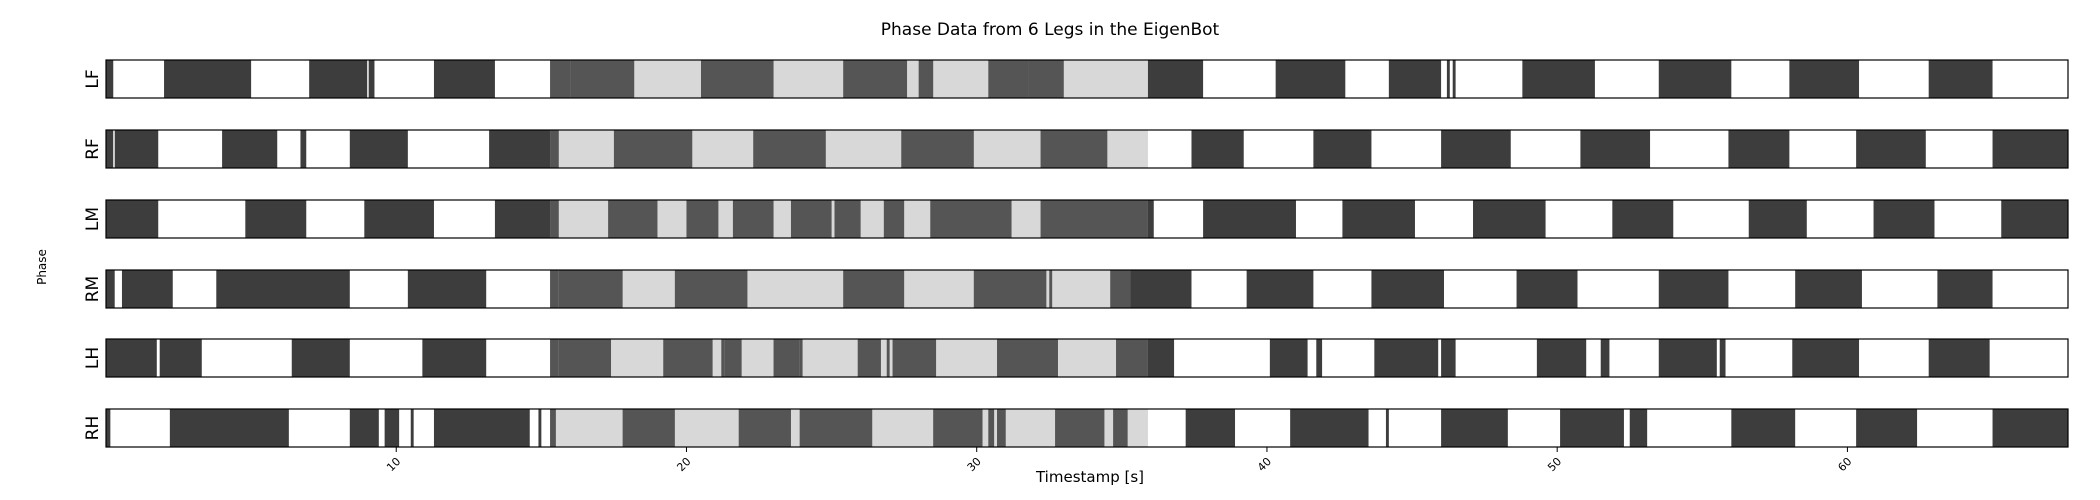 The height and width of the screenshot is (500, 2100). Describe the element at coordinates (93, 289) in the screenshot. I see `row-label: RM` at that location.